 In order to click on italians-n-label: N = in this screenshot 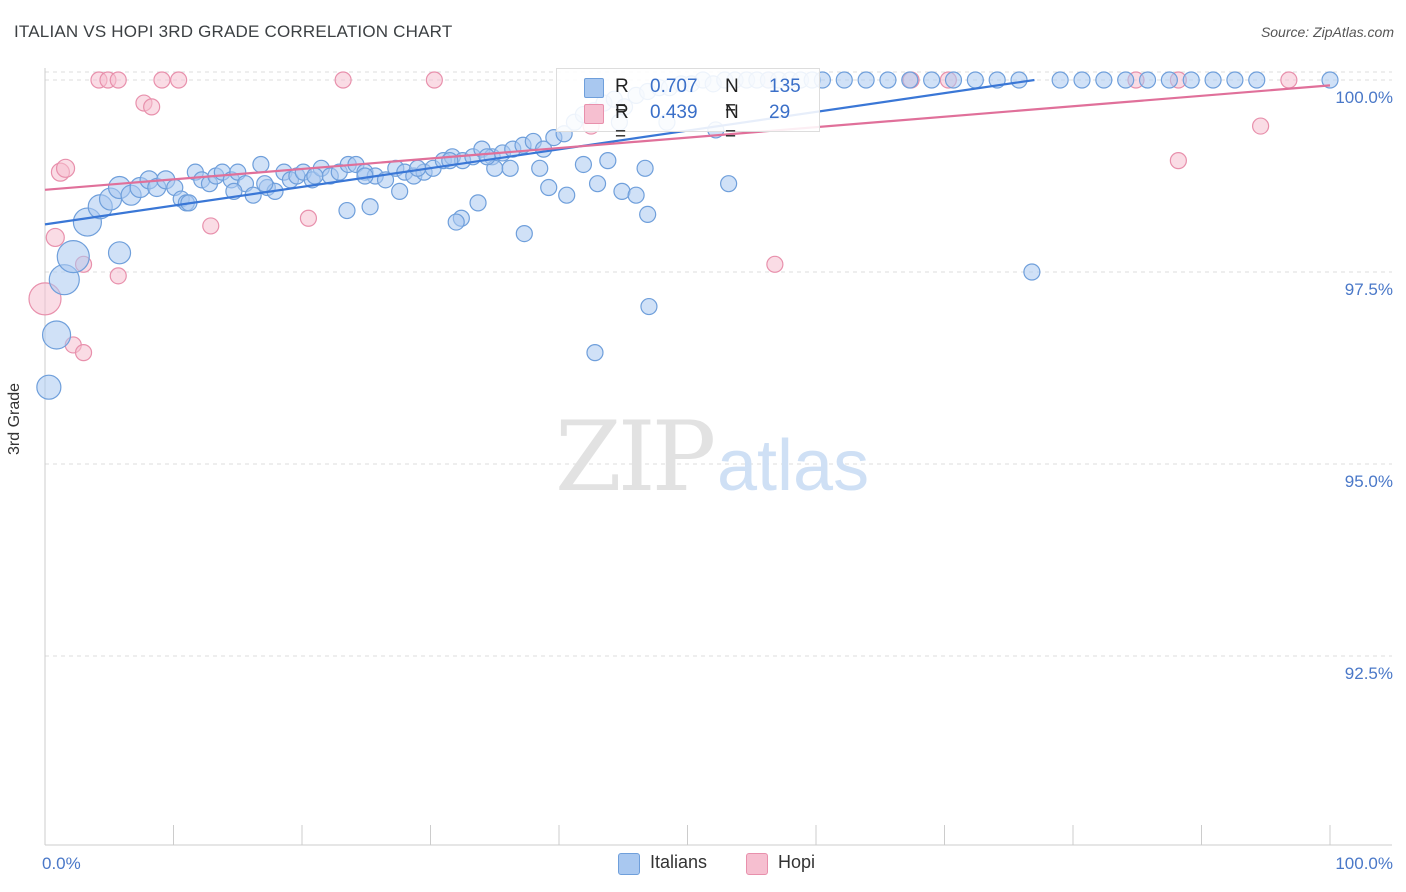, I will do `click(732, 97)`.